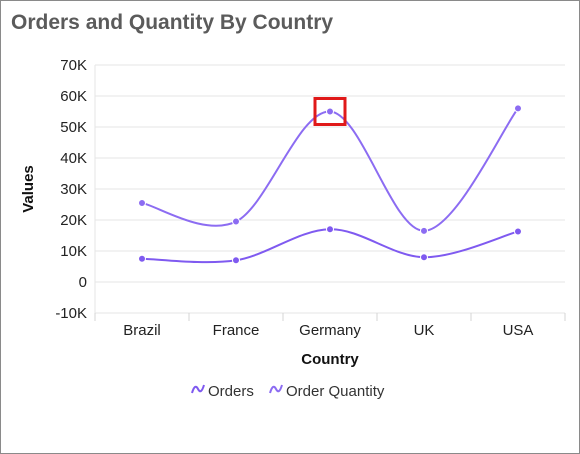 This screenshot has width=580, height=454. What do you see at coordinates (73, 251) in the screenshot?
I see `y-tick-label: 10K` at bounding box center [73, 251].